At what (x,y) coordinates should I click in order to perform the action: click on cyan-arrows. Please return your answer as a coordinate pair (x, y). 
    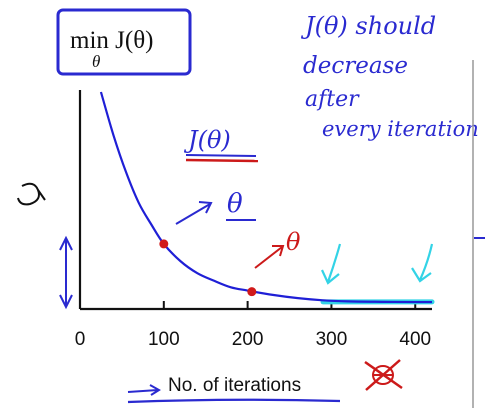
    Looking at the image, I should click on (377, 264).